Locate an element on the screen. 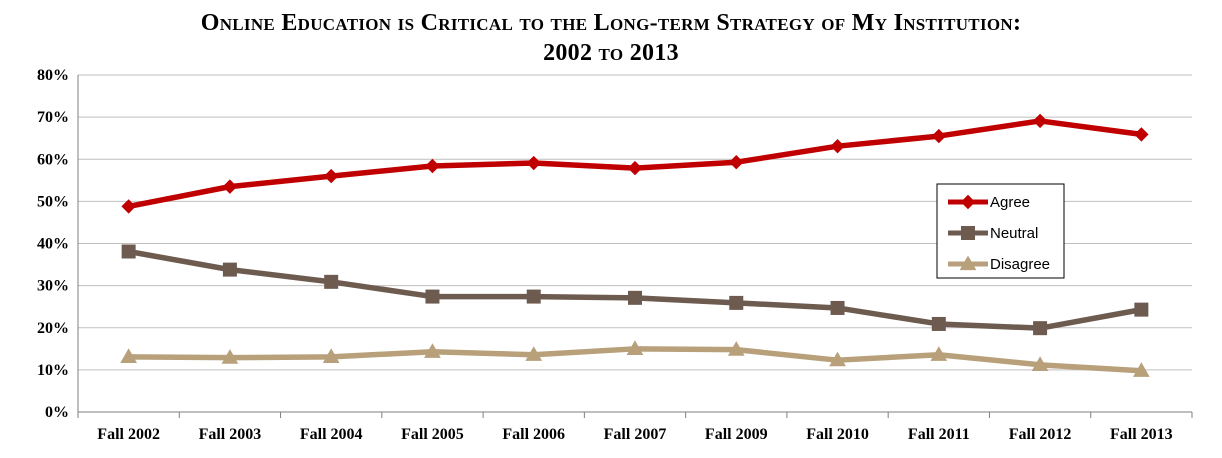 The height and width of the screenshot is (458, 1222). chart-title-line2: 2002 to 2013 is located at coordinates (611, 53).